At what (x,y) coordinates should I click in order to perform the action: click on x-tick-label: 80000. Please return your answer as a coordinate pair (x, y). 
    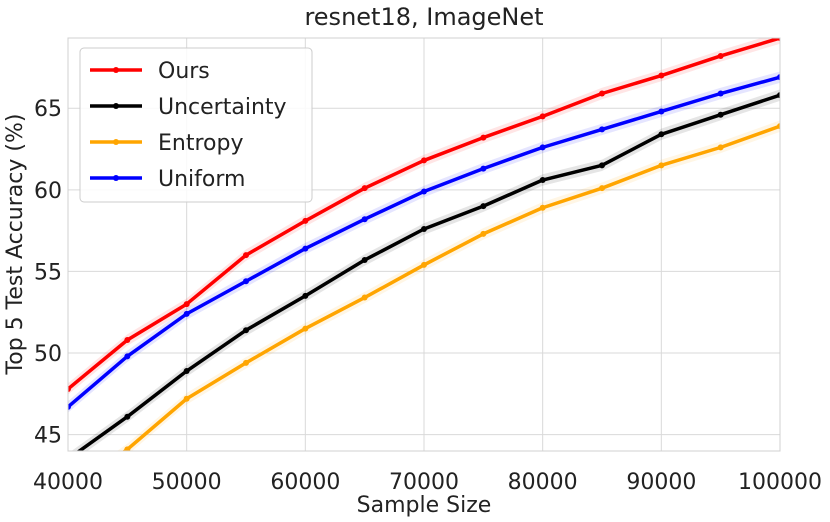
    Looking at the image, I should click on (543, 482).